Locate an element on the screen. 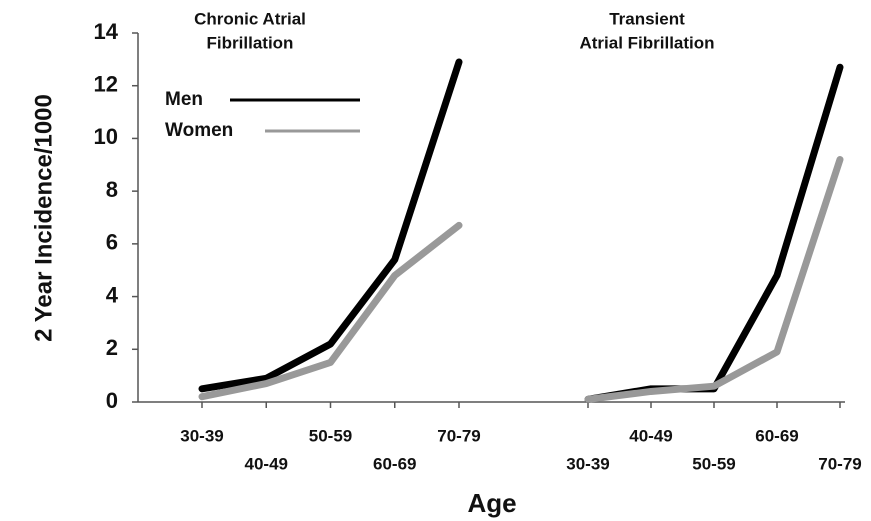 This screenshot has height=521, width=871. panel-title: Transient is located at coordinates (647, 18).